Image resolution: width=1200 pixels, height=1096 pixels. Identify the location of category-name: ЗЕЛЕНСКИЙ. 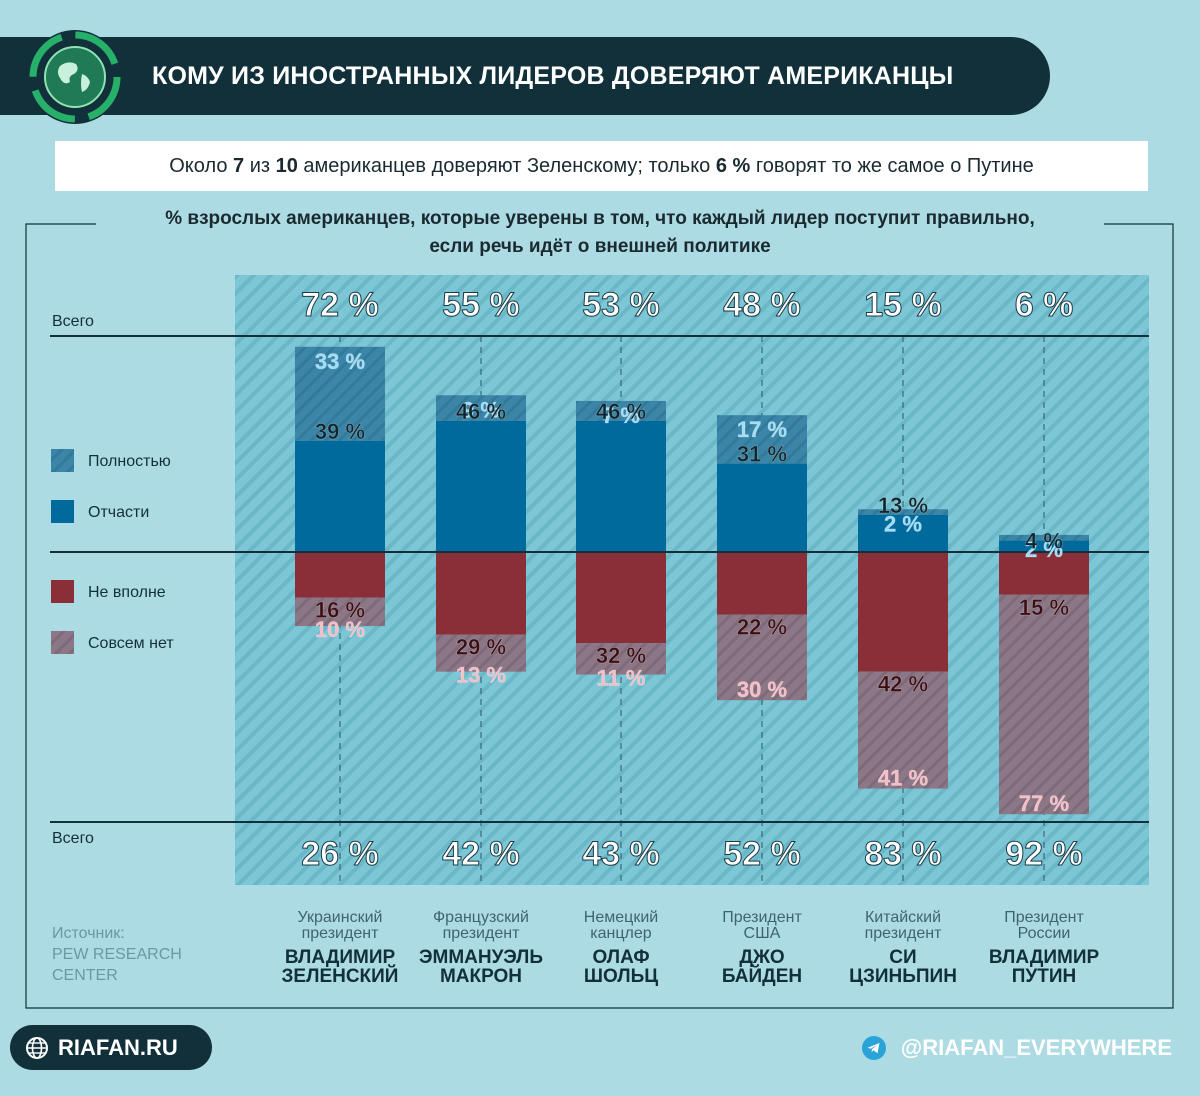
(340, 976).